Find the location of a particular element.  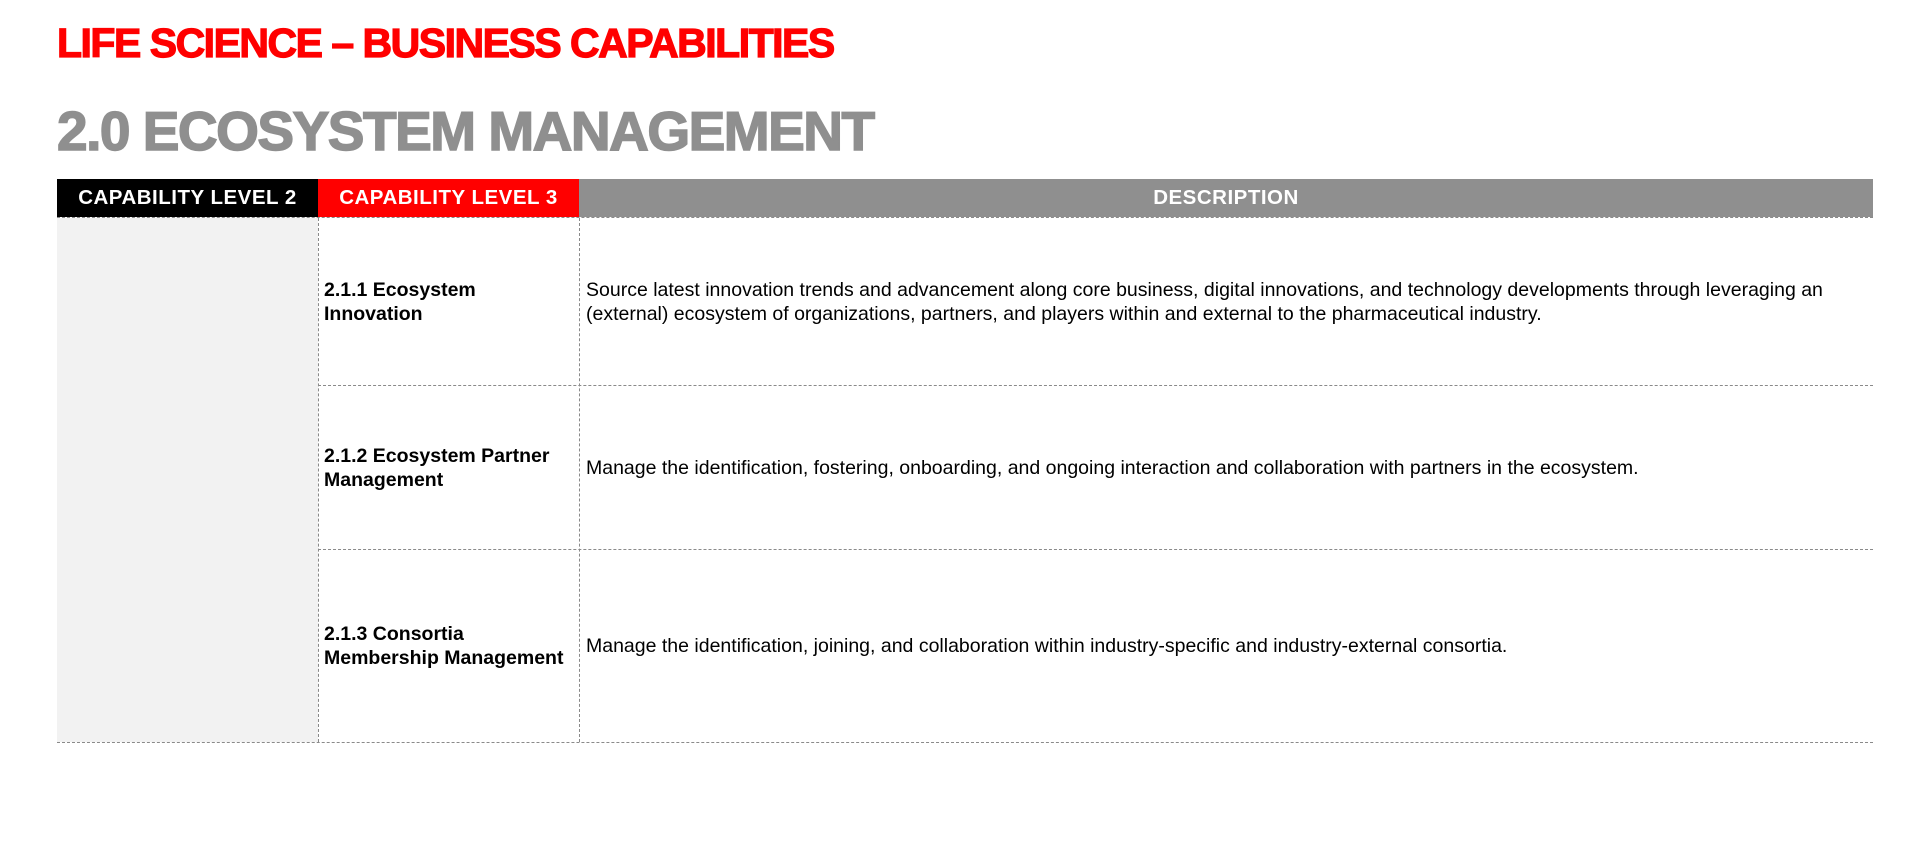

column-header-level2: CAPABILITY LEVEL 2 is located at coordinates (187, 198).